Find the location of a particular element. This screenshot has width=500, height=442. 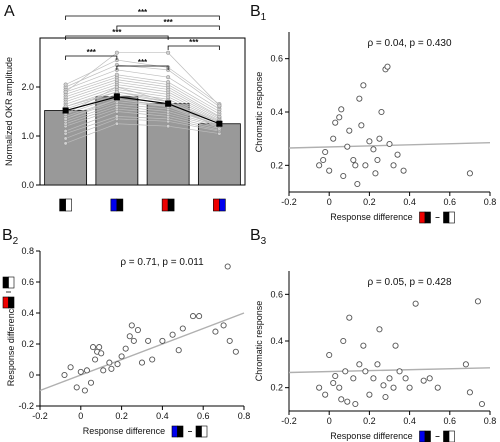

x-tick-label: -0.2 is located at coordinates (289, 202).